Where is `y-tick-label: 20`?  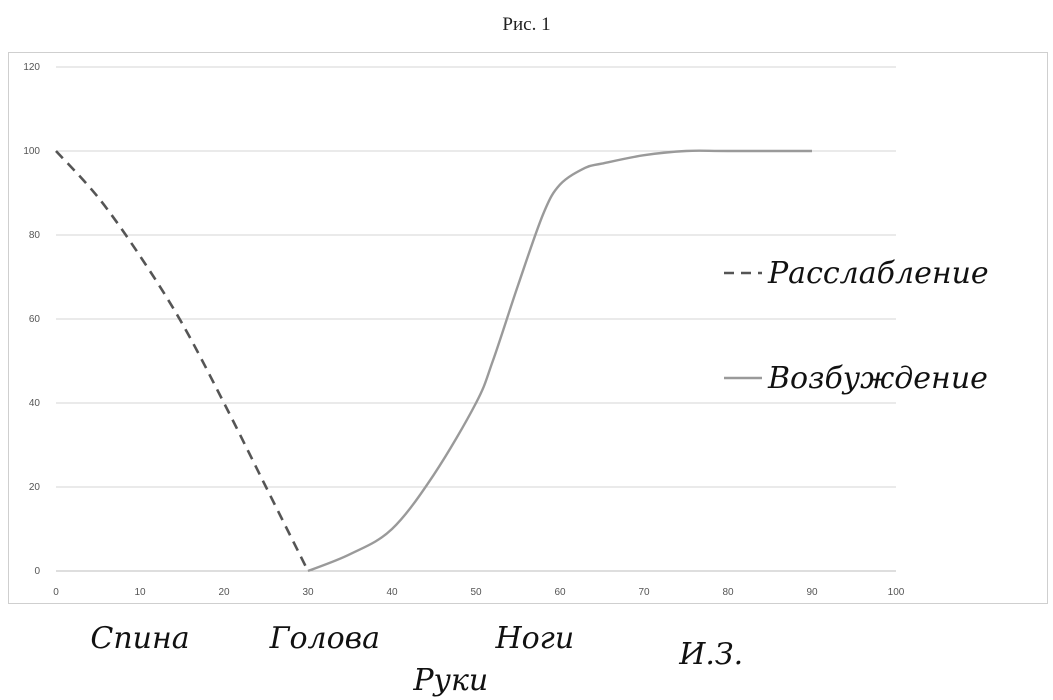 y-tick-label: 20 is located at coordinates (35, 487).